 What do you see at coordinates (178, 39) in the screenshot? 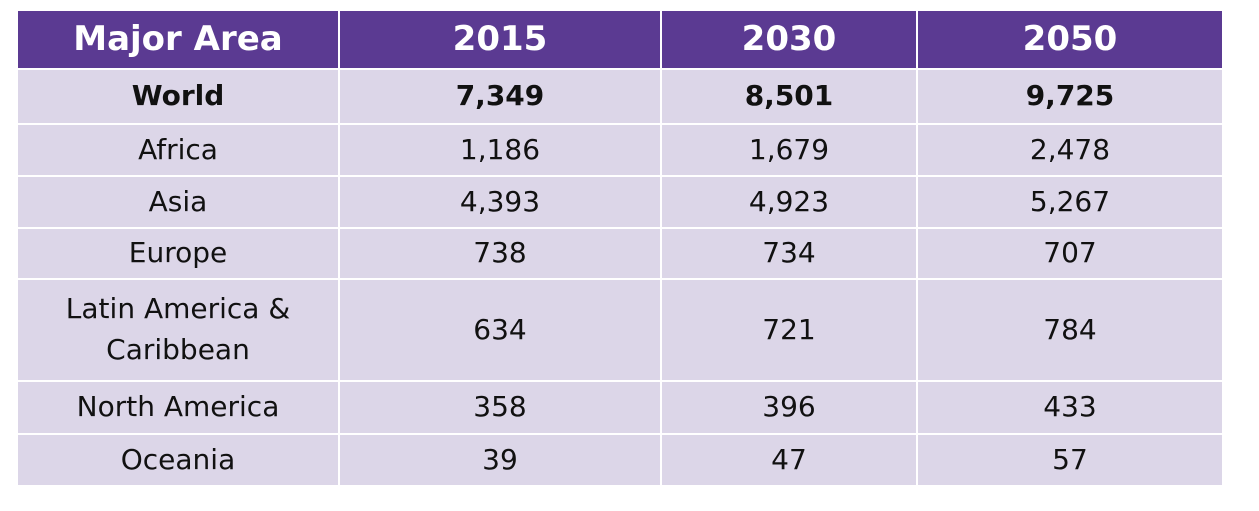
I see `header-cell: Major Area` at bounding box center [178, 39].